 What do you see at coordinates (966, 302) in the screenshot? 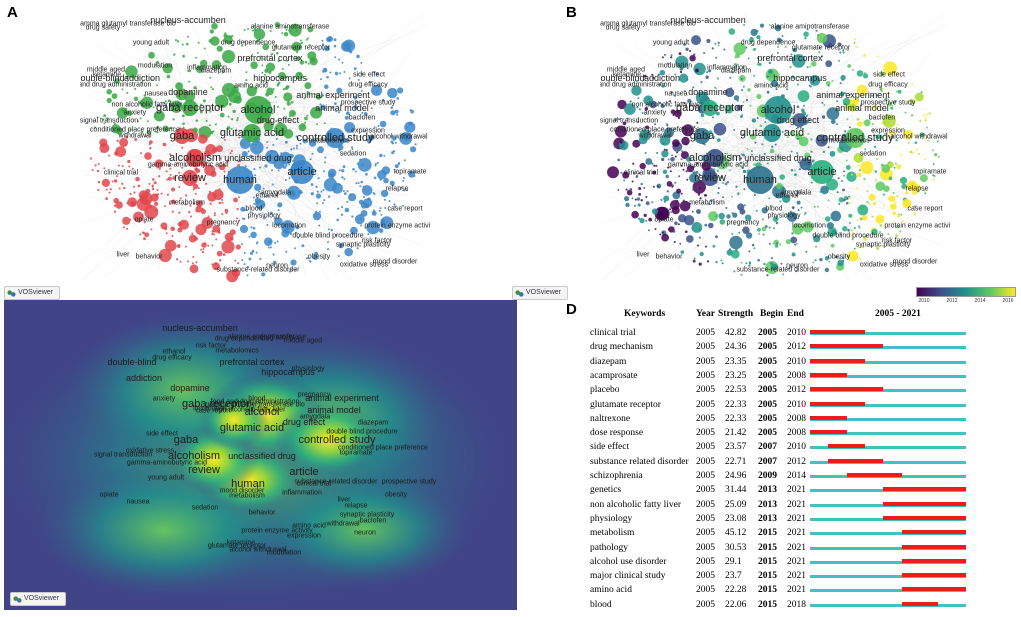
I see `colorbar-ticks: 2010 2012 2014 2016` at bounding box center [966, 302].